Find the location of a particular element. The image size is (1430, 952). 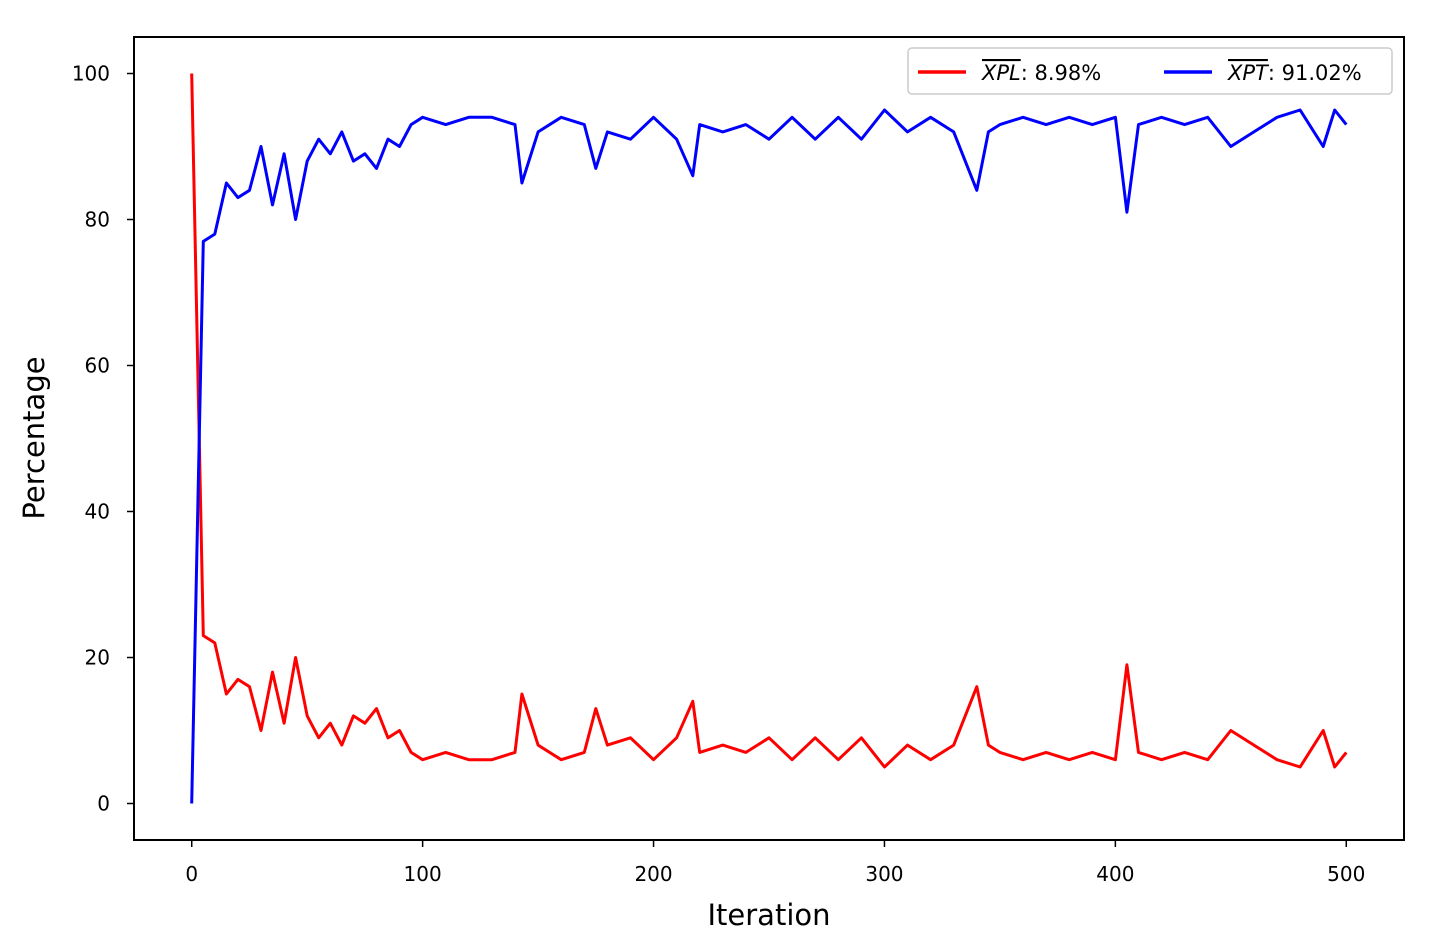

x-tick-label: 300 is located at coordinates (884, 874).